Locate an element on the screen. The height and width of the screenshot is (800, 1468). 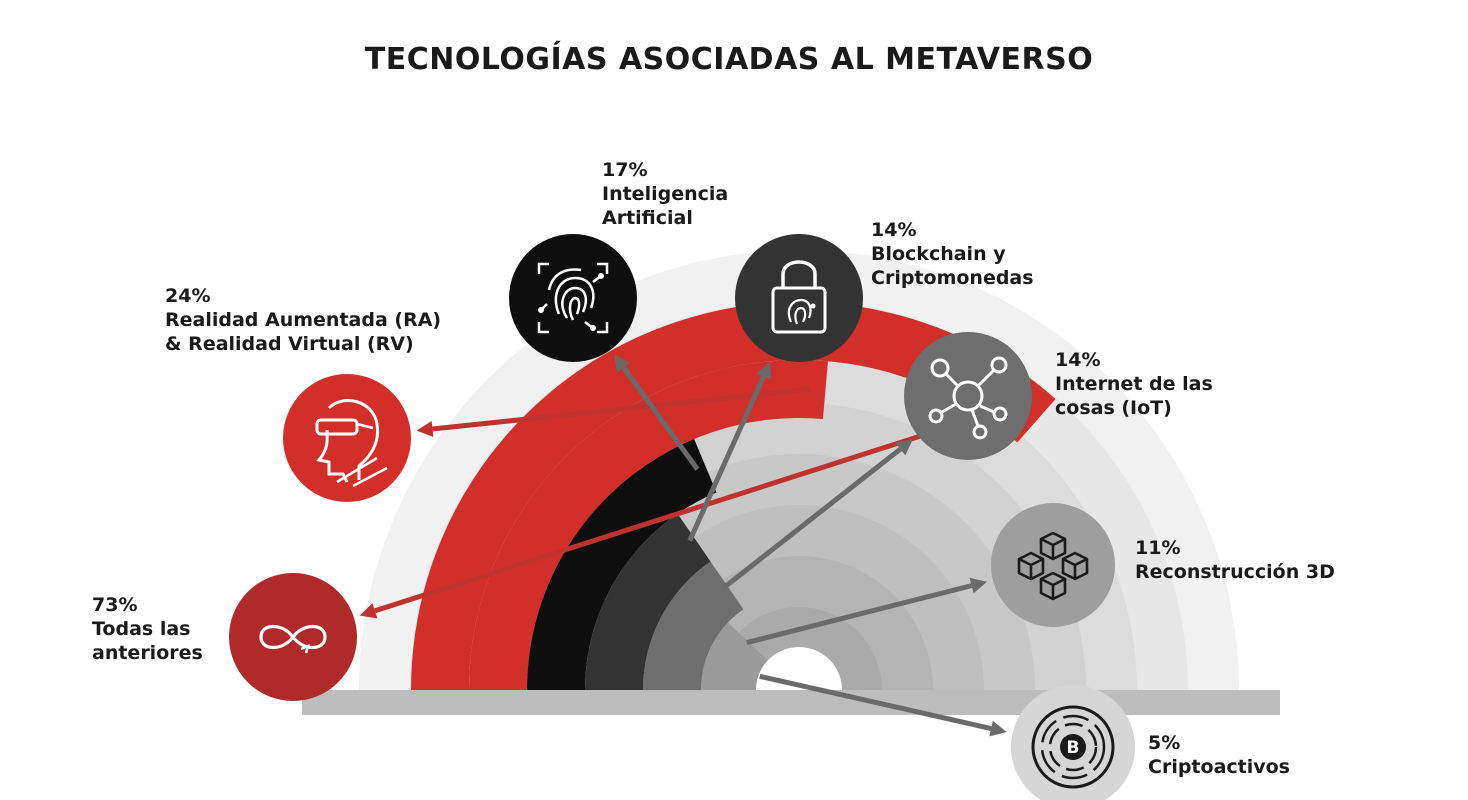
label-text-2-1: Realidad Aumentada (RA) is located at coordinates (303, 320).